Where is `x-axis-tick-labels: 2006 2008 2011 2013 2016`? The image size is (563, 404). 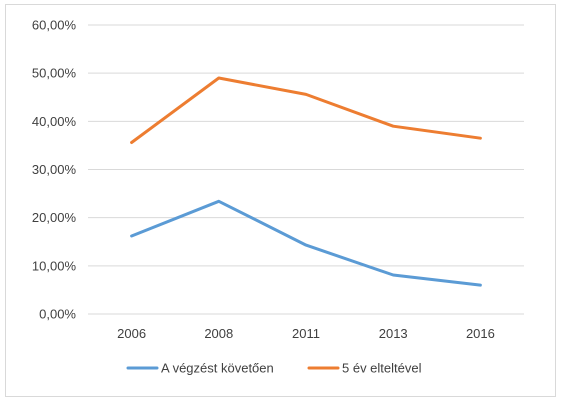 x-axis-tick-labels: 2006 2008 2011 2013 2016 is located at coordinates (306, 333).